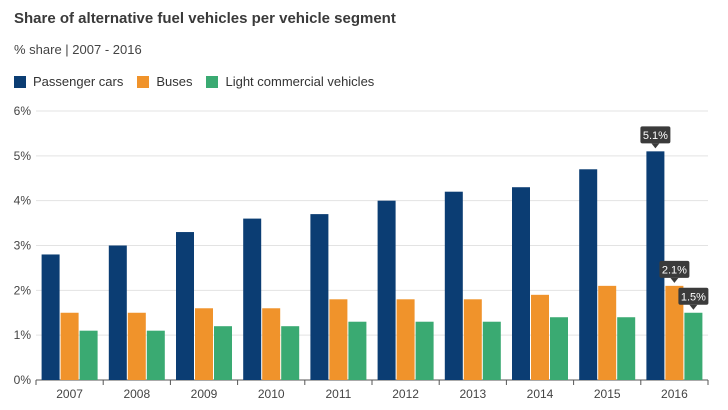 The width and height of the screenshot is (728, 410). I want to click on legend-item-buses: Buses, so click(164, 81).